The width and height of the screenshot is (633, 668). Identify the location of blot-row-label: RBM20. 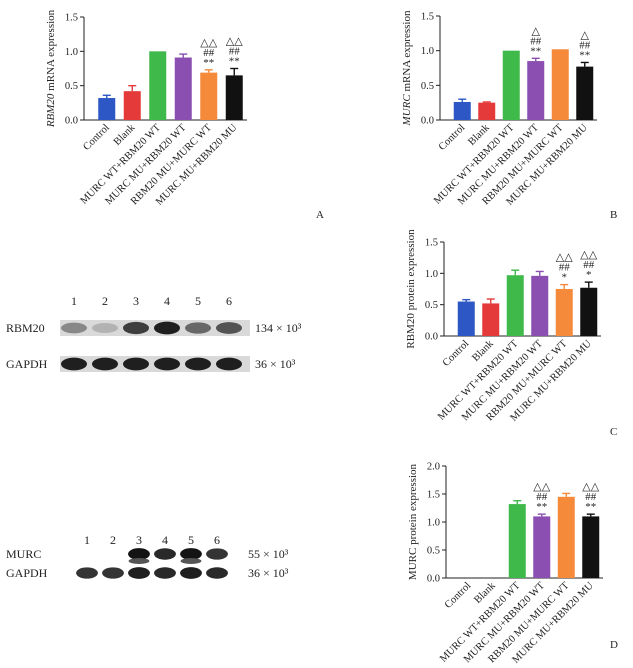
(25, 328).